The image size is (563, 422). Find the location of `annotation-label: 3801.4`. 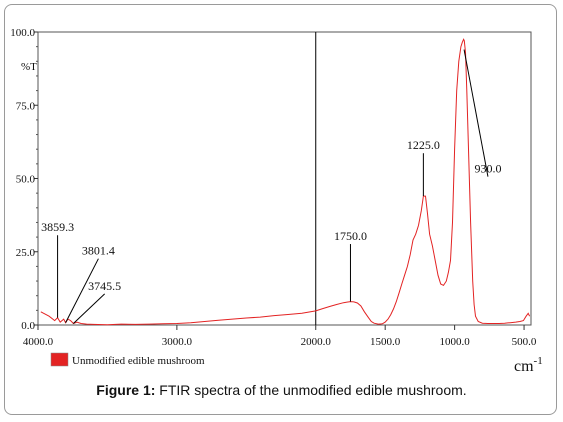

annotation-label: 3801.4 is located at coordinates (98, 251).